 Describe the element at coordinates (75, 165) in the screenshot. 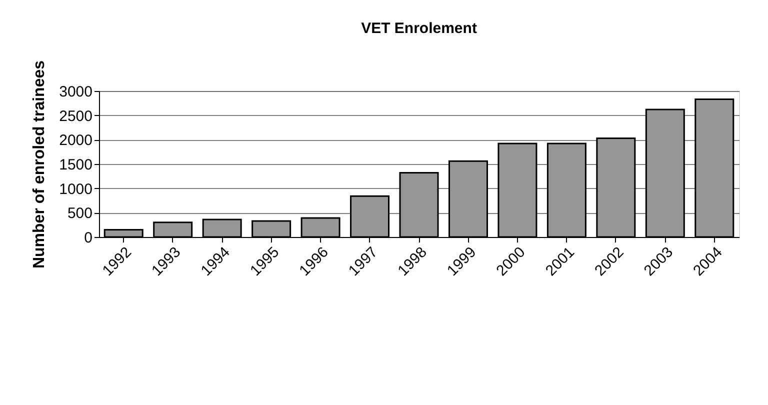

I see `y-tick-label: 1500` at that location.